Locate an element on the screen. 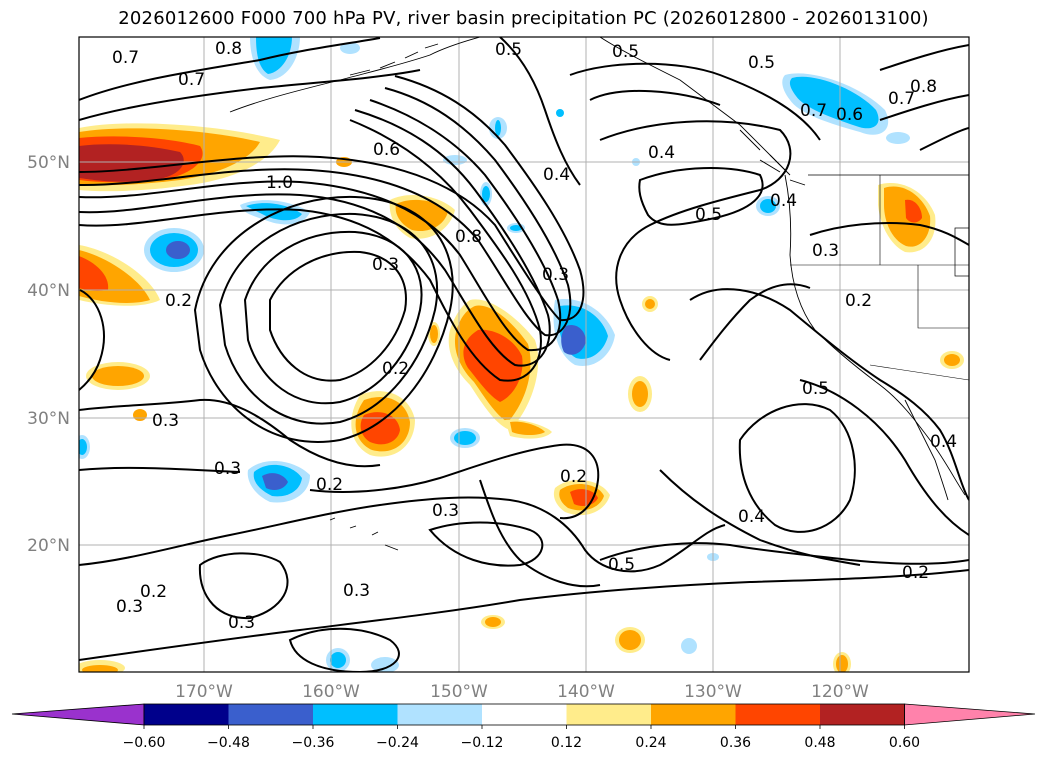  lon-tick-label: 120°W is located at coordinates (840, 692).